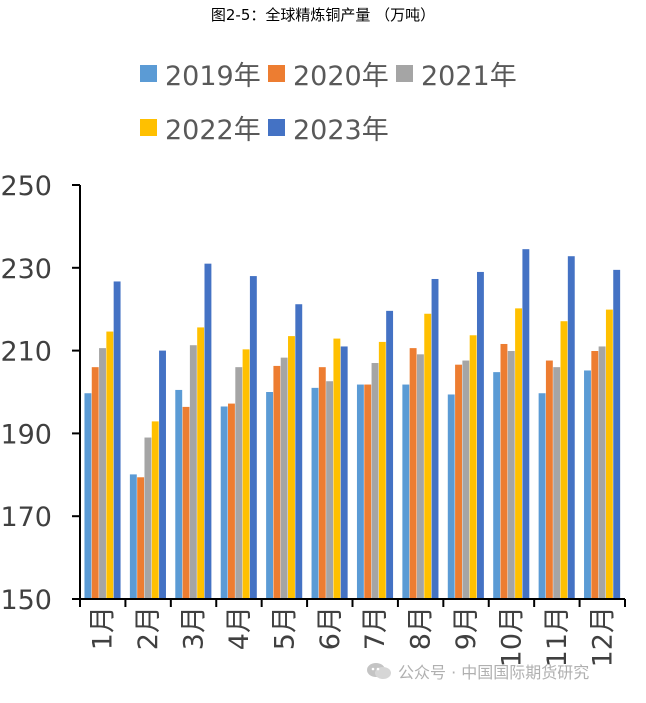 The height and width of the screenshot is (703, 646). What do you see at coordinates (26, 517) in the screenshot?
I see `y-tick-label: 170` at bounding box center [26, 517].